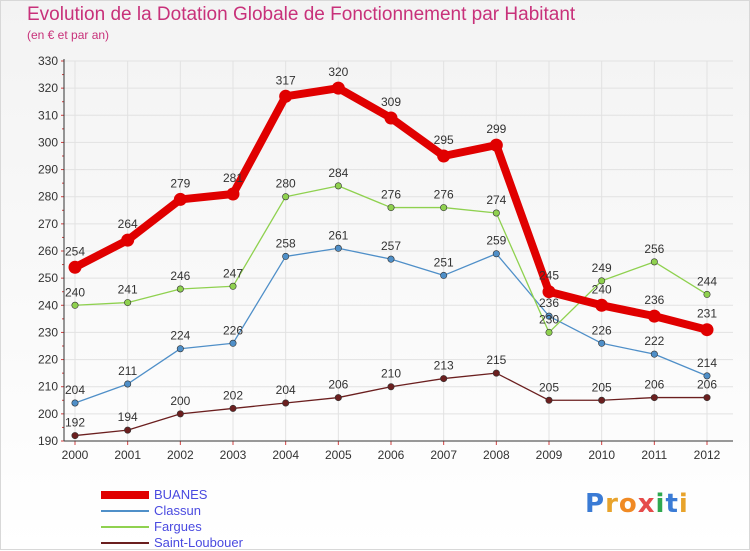  I want to click on chart-subtitle: (en € et par an), so click(68, 35).